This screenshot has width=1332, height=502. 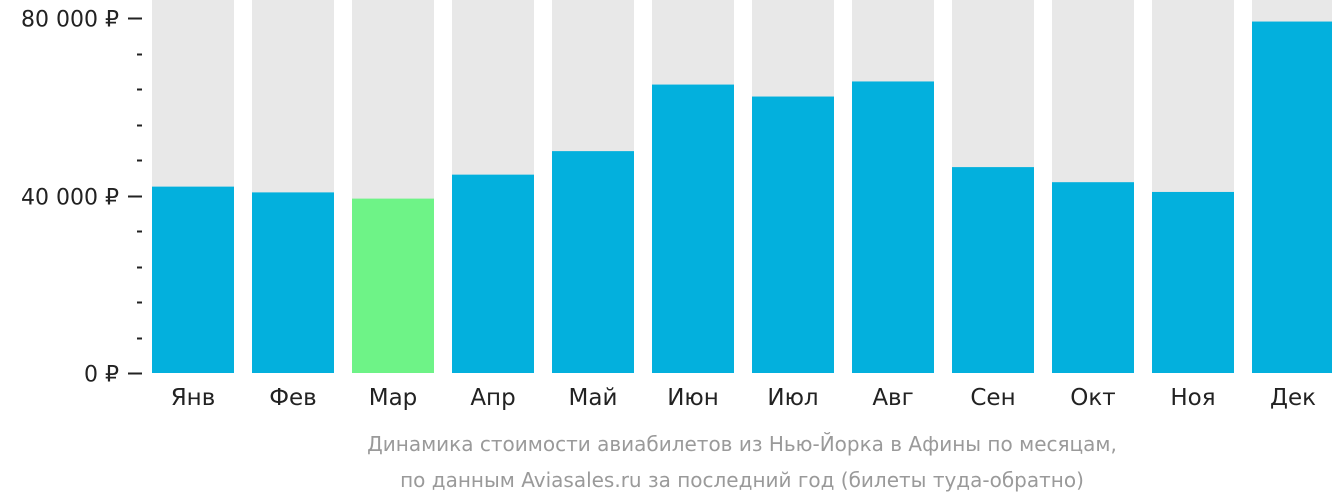 I want to click on x-tick-label: Дек, so click(x=1293, y=398).